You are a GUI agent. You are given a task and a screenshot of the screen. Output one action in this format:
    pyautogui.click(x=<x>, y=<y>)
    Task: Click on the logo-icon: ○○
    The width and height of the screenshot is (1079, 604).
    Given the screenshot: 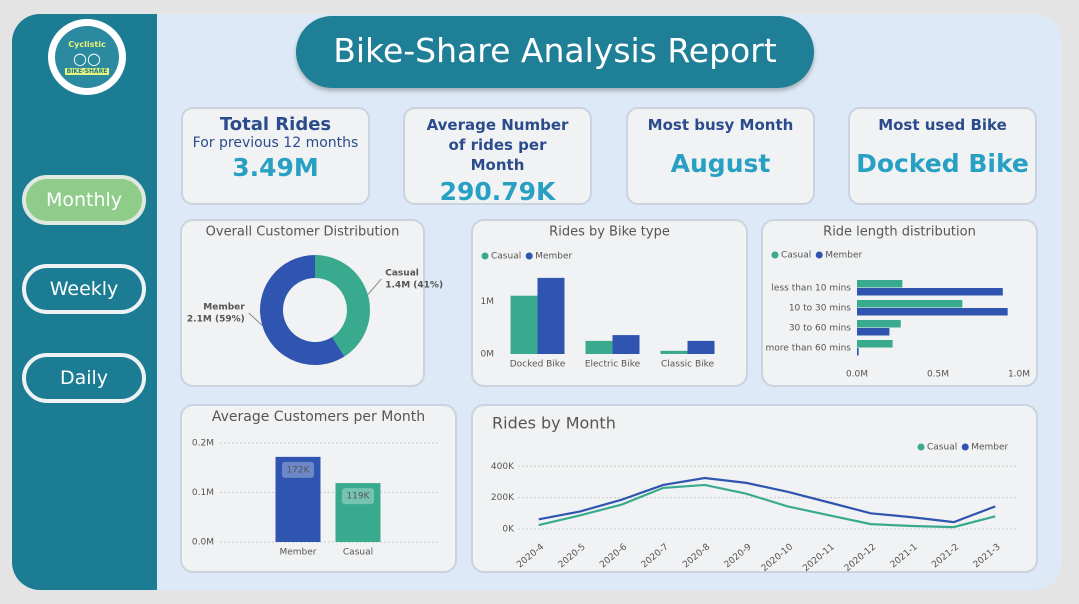 What is the action you would take?
    pyautogui.click(x=87, y=58)
    